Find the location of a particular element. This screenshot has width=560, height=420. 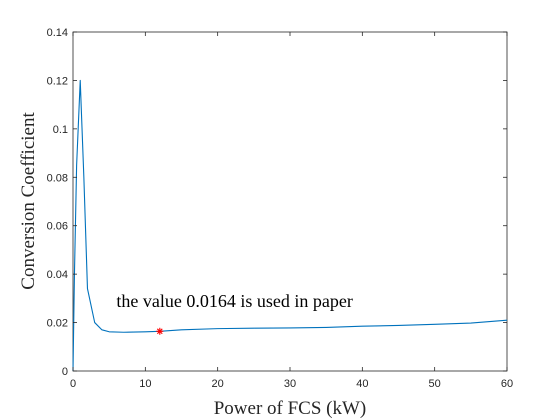

y-tick-label: 0.1 is located at coordinates (60, 130).